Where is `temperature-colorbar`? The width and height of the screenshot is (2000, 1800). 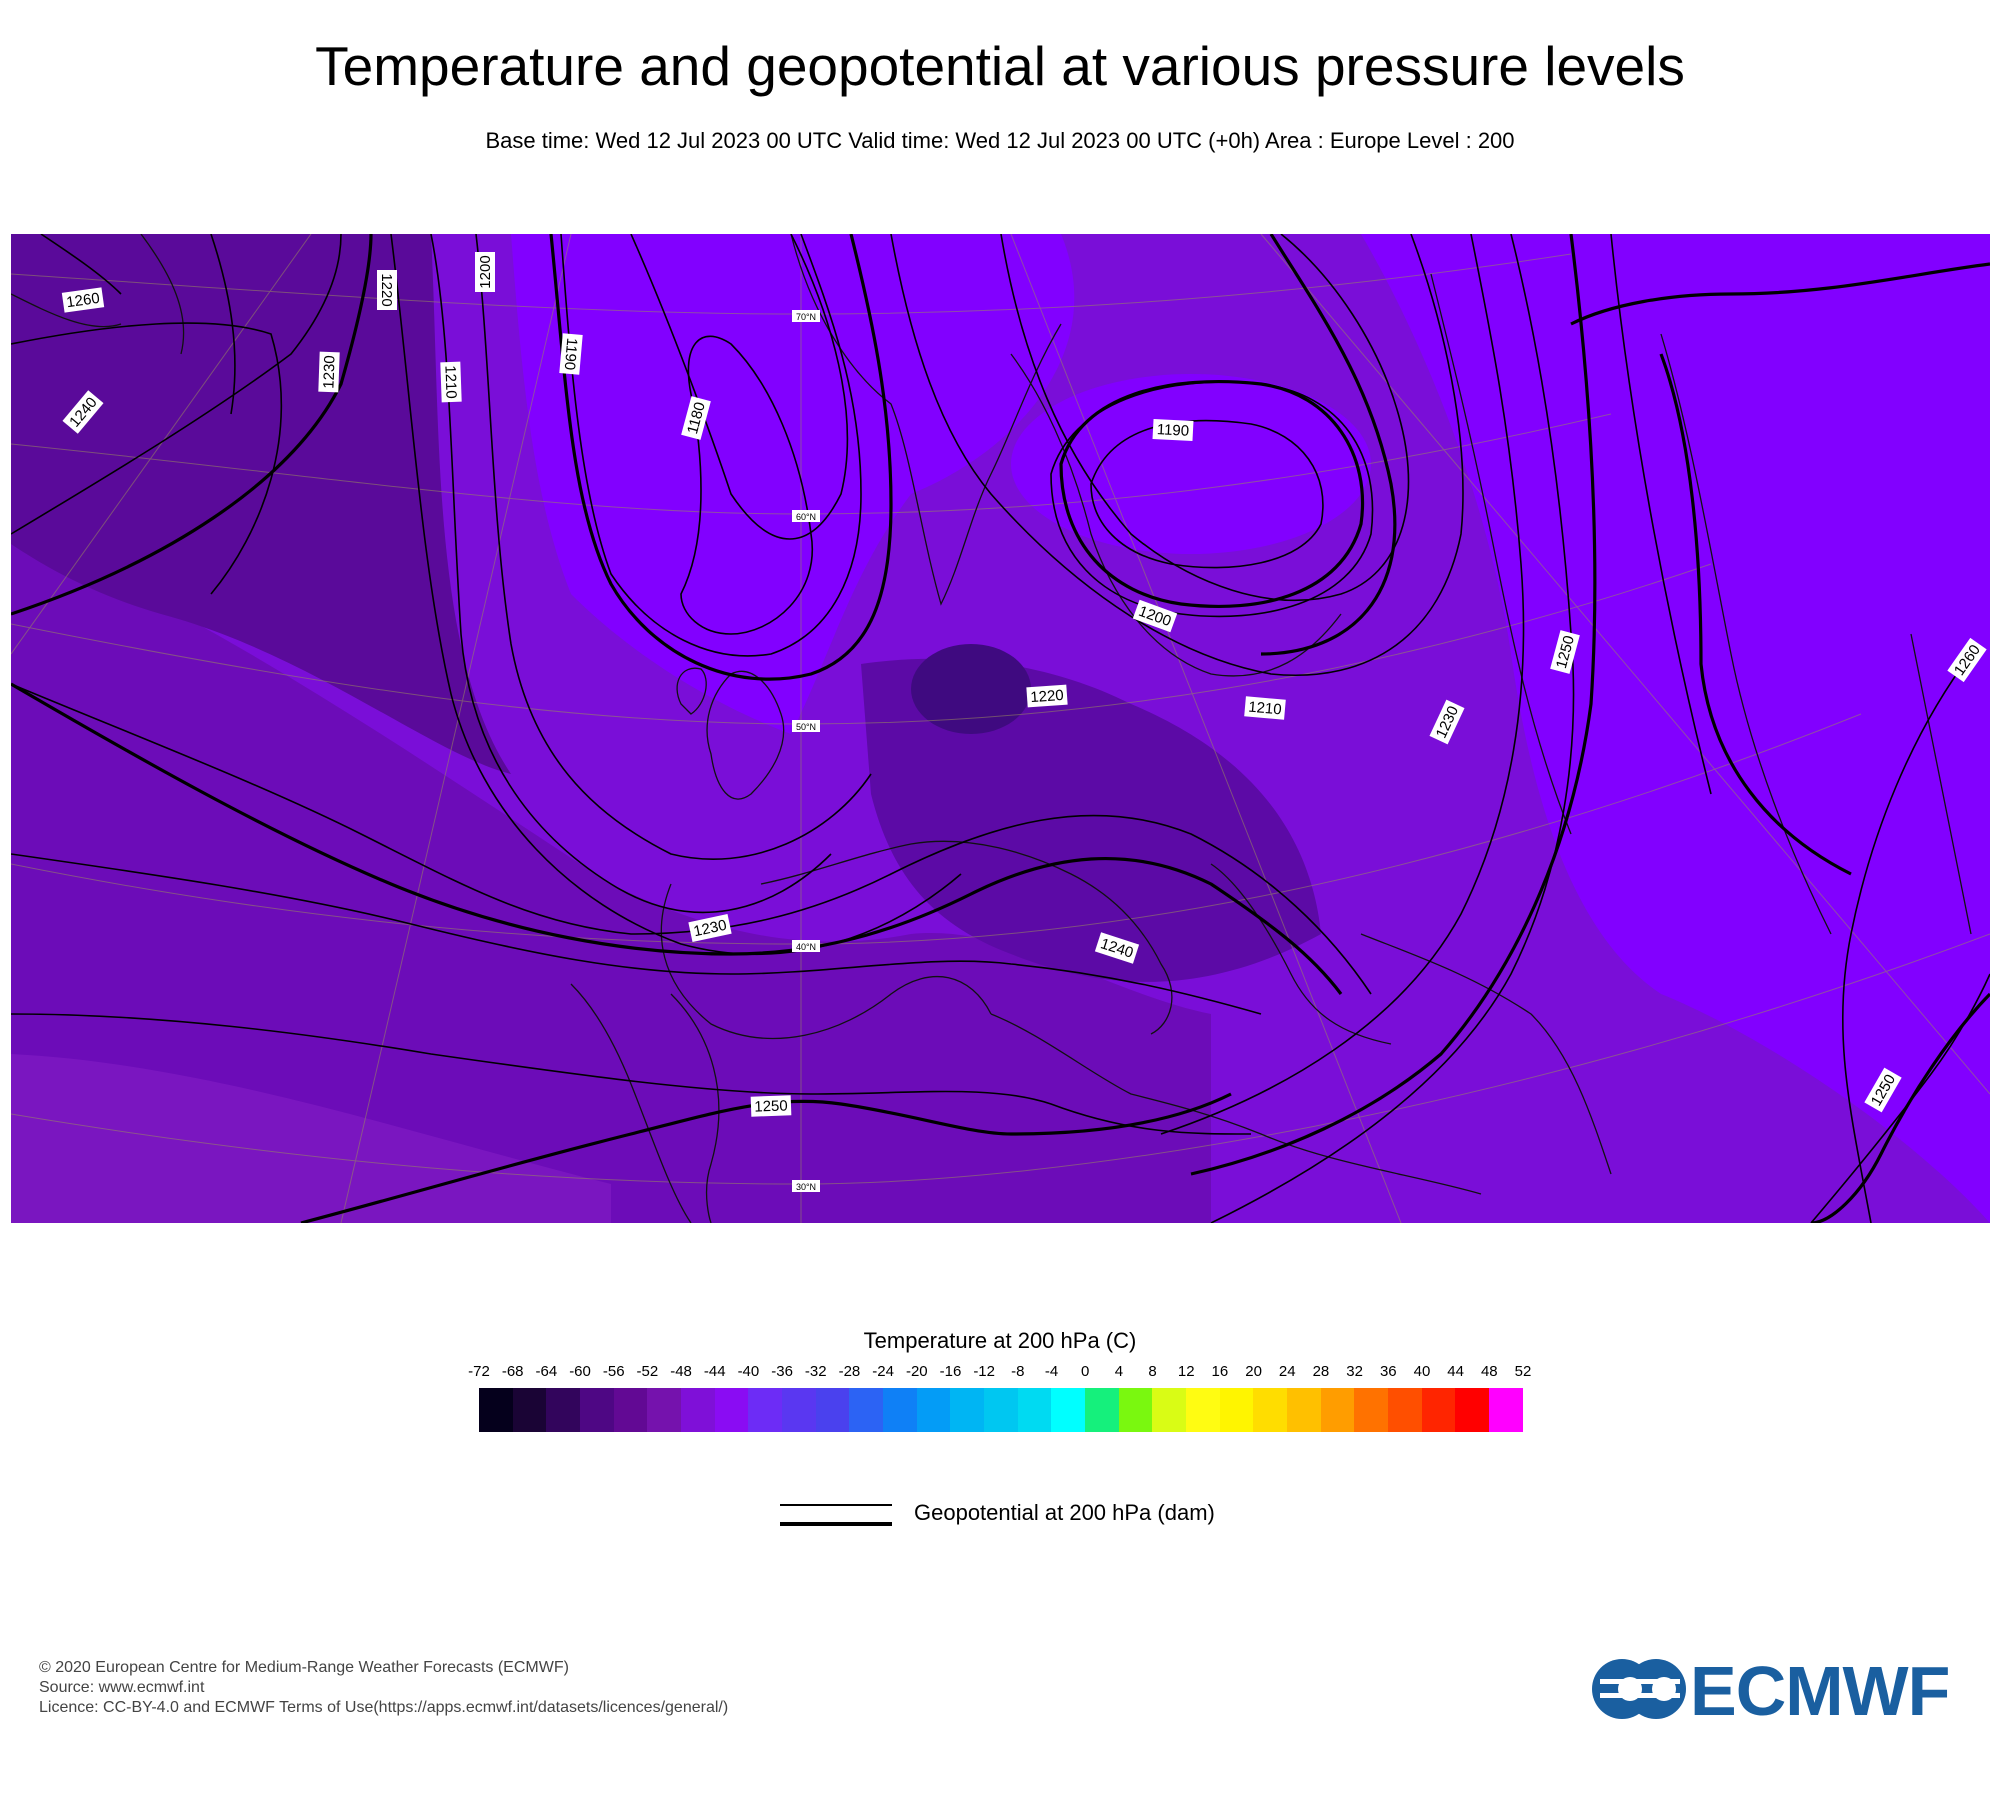
temperature-colorbar is located at coordinates (1001, 1410).